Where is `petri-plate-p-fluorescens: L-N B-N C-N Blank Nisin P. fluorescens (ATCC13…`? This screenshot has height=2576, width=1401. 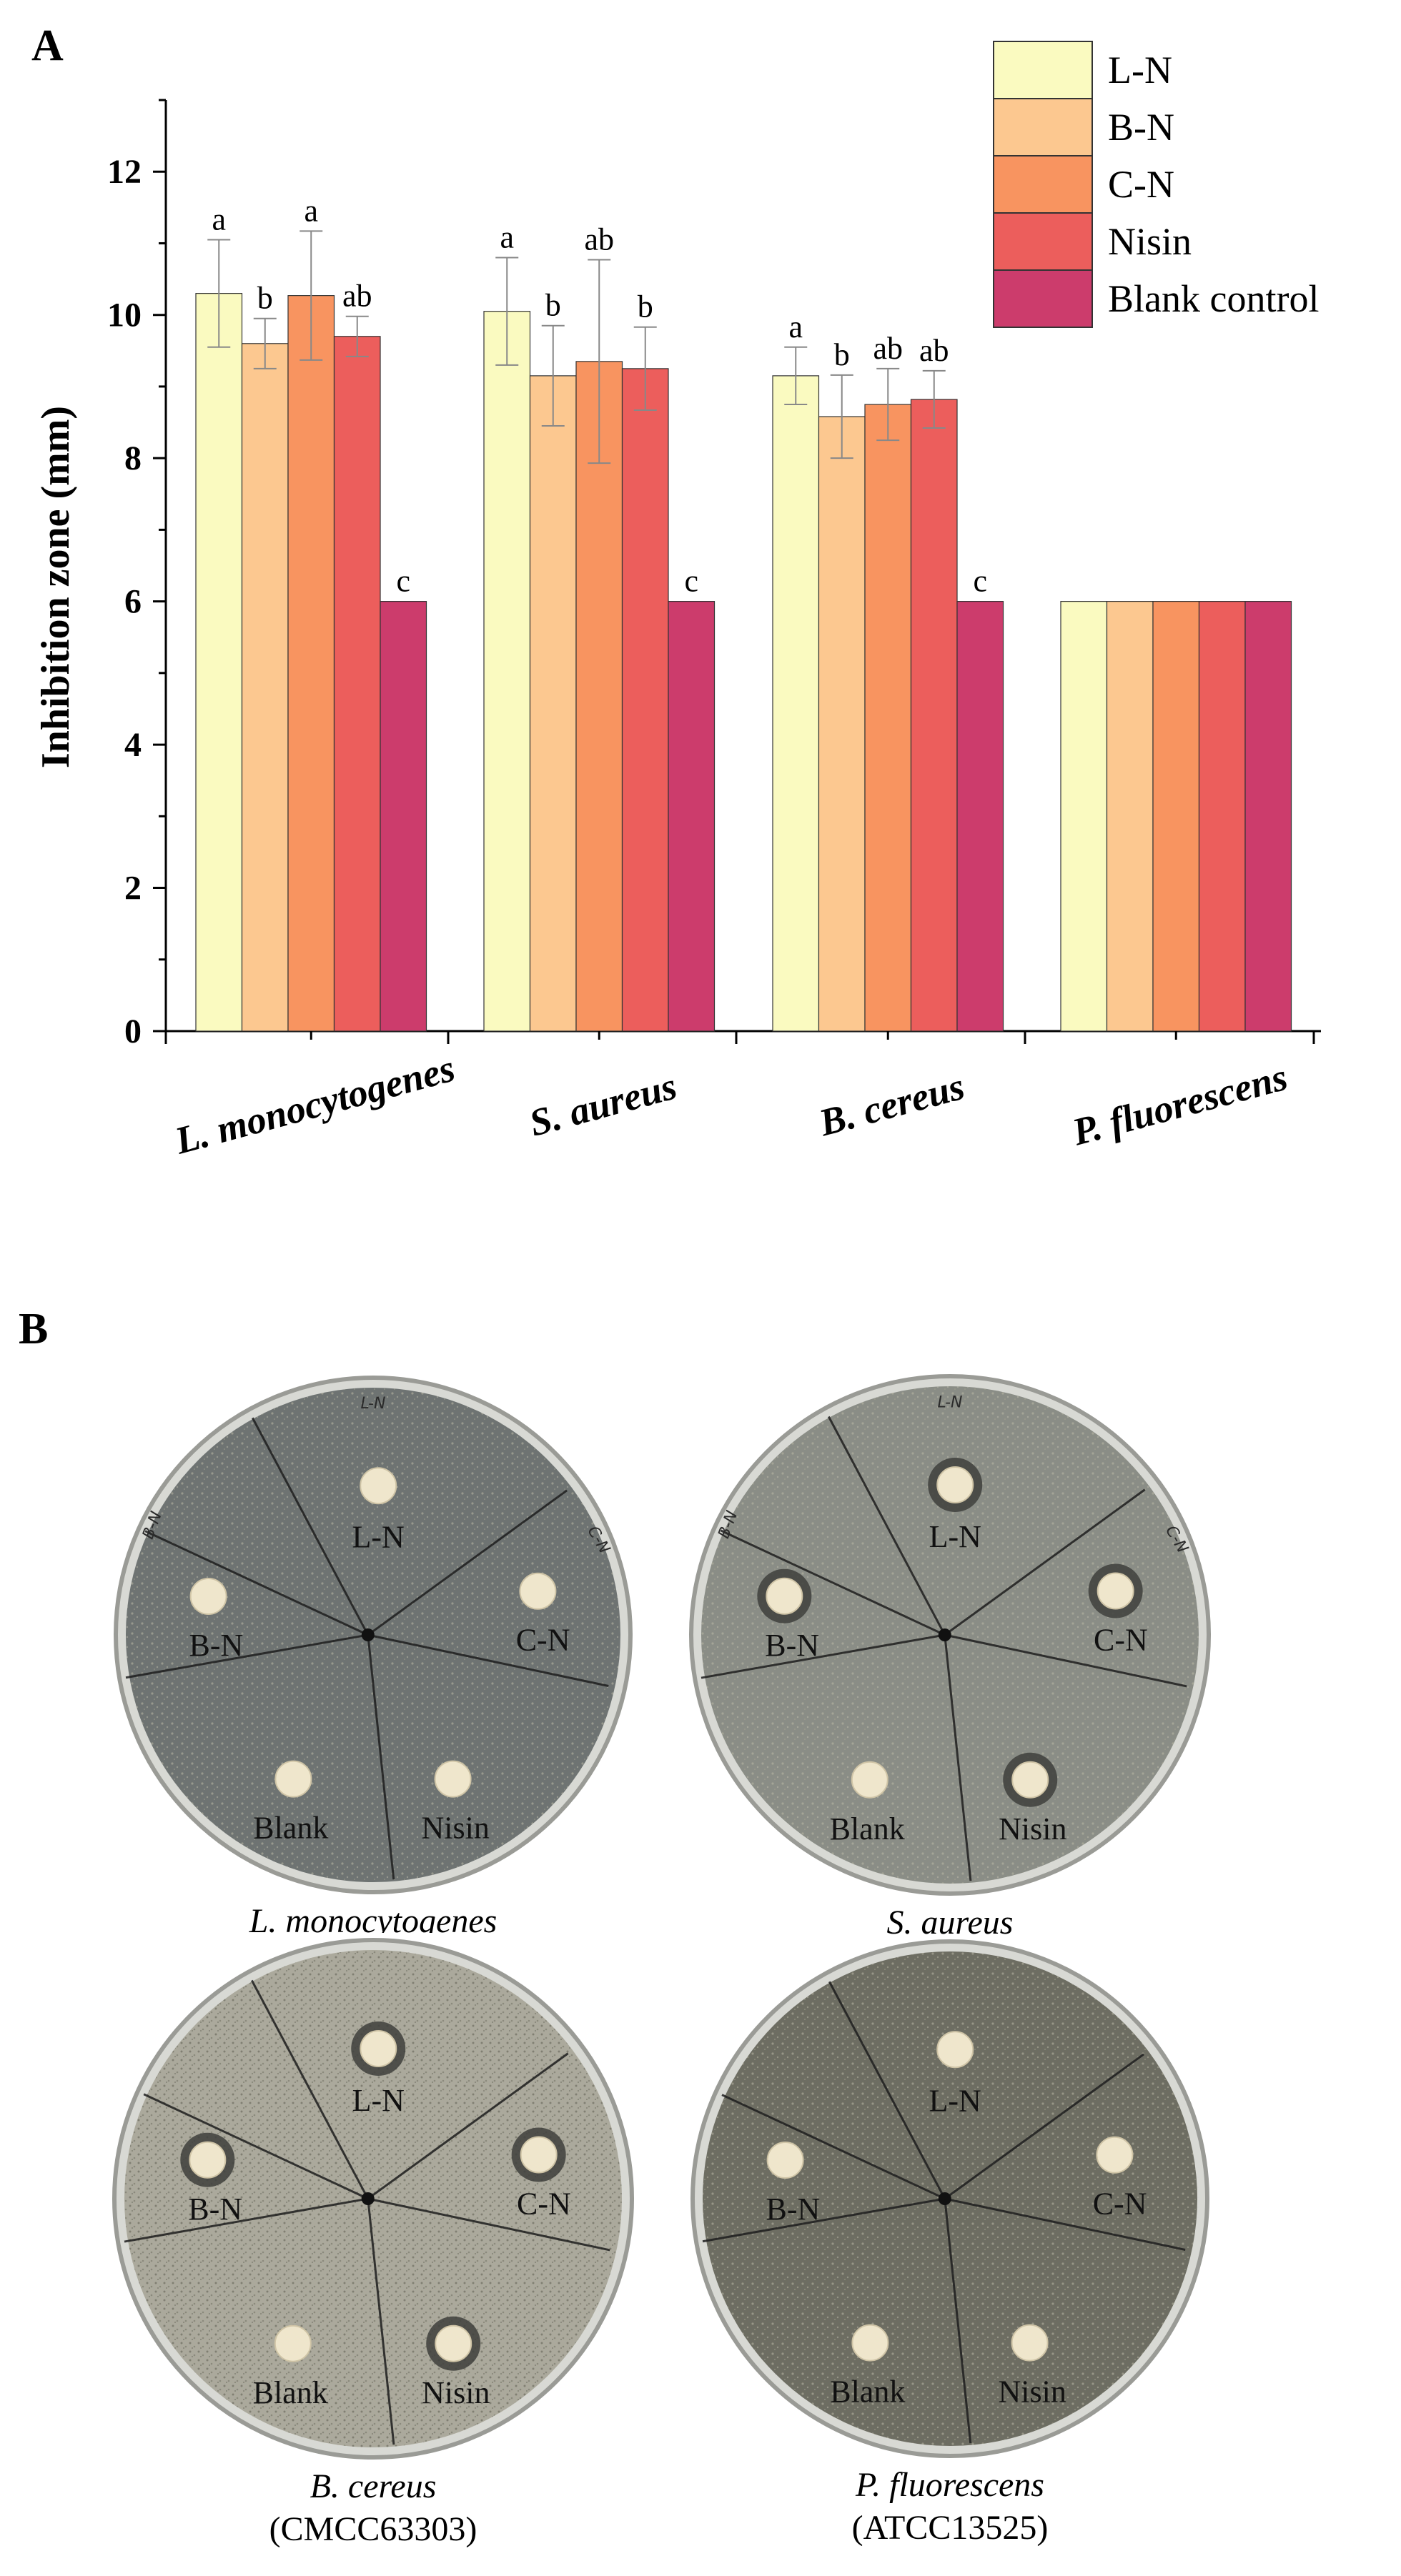 petri-plate-p-fluorescens: L-N B-N C-N Blank Nisin P. fluorescens (ATCC13… is located at coordinates (949, 2240).